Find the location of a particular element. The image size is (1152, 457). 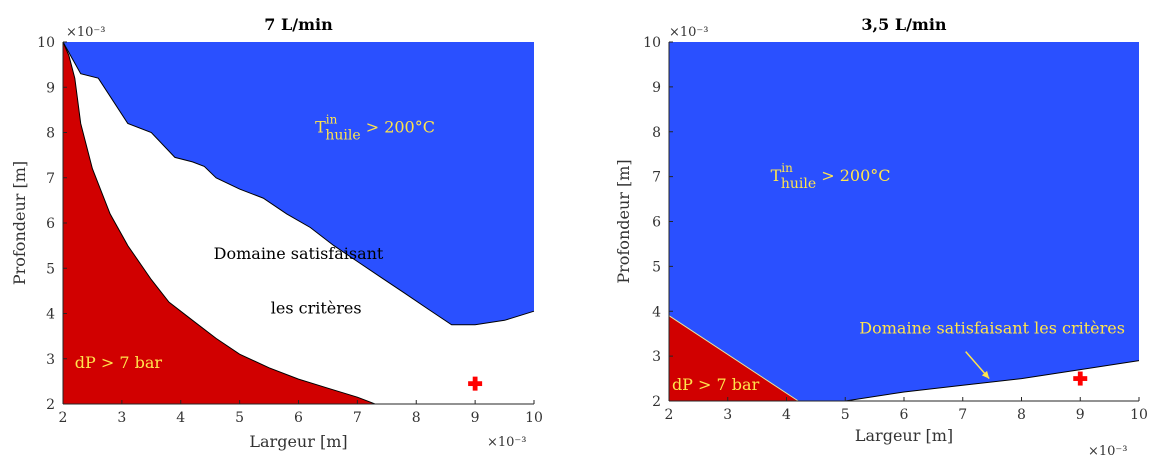

annotation-domain: Domaine satisfaisant is located at coordinates (299, 253).